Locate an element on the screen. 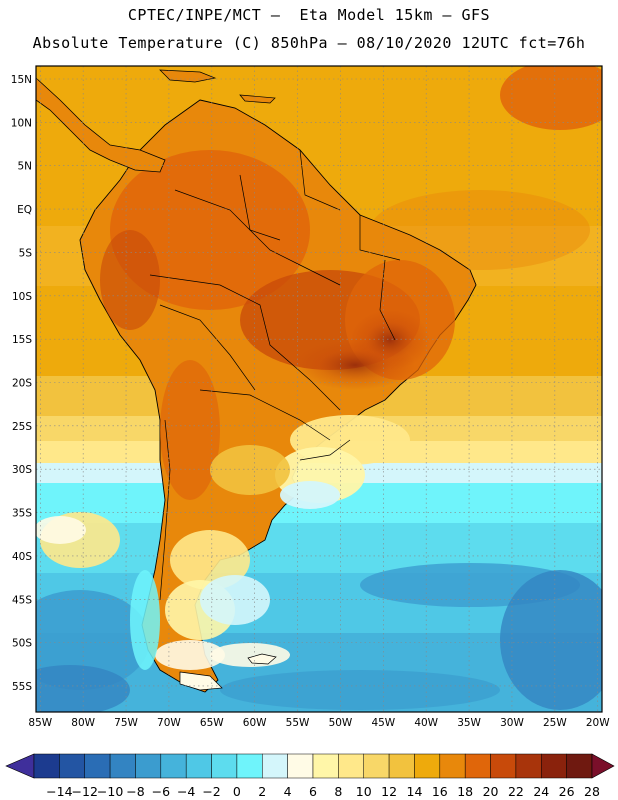  latitude-label: 20S is located at coordinates (22, 383).